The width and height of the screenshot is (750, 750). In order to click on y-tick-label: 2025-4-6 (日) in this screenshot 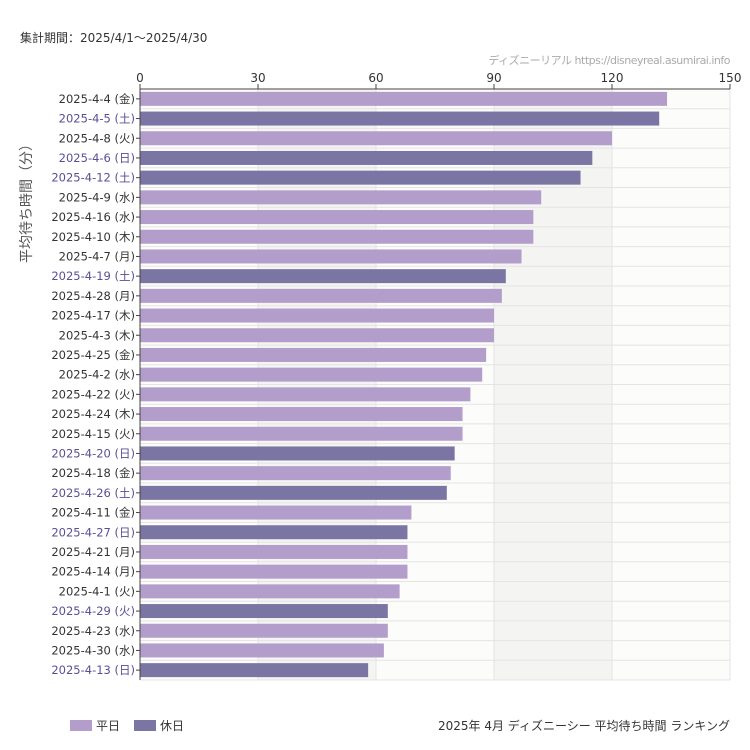, I will do `click(97, 158)`.